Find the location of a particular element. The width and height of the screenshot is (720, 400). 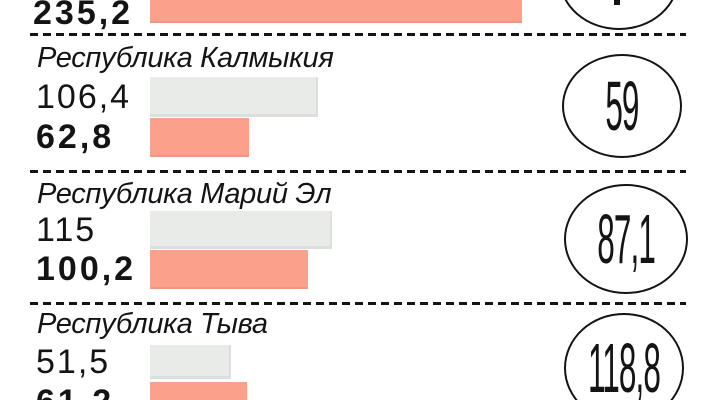

value-label-salmon: 62,8 is located at coordinates (75, 137).